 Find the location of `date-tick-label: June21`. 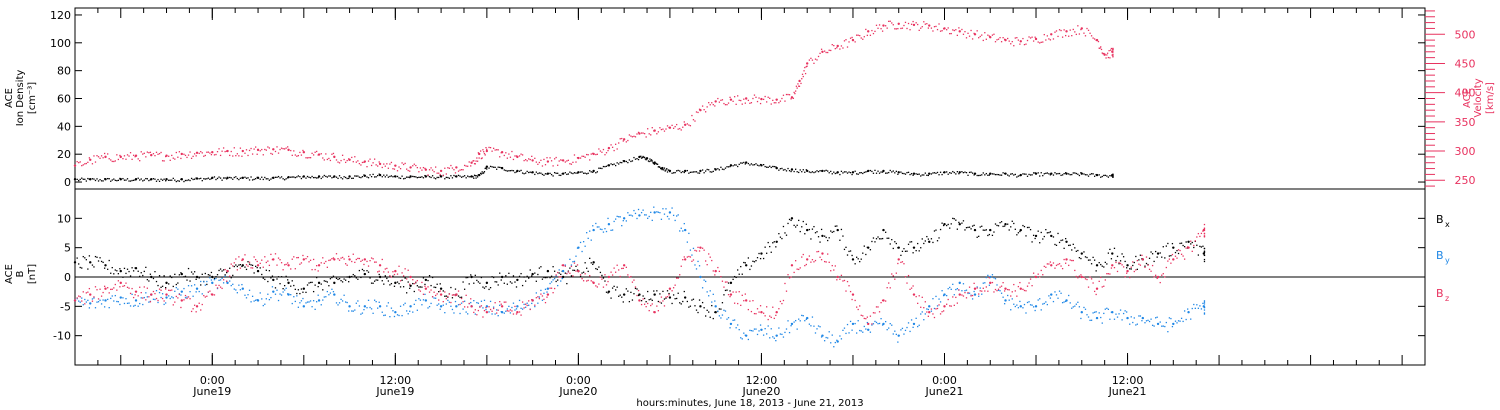

date-tick-label: June21 is located at coordinates (1127, 391).